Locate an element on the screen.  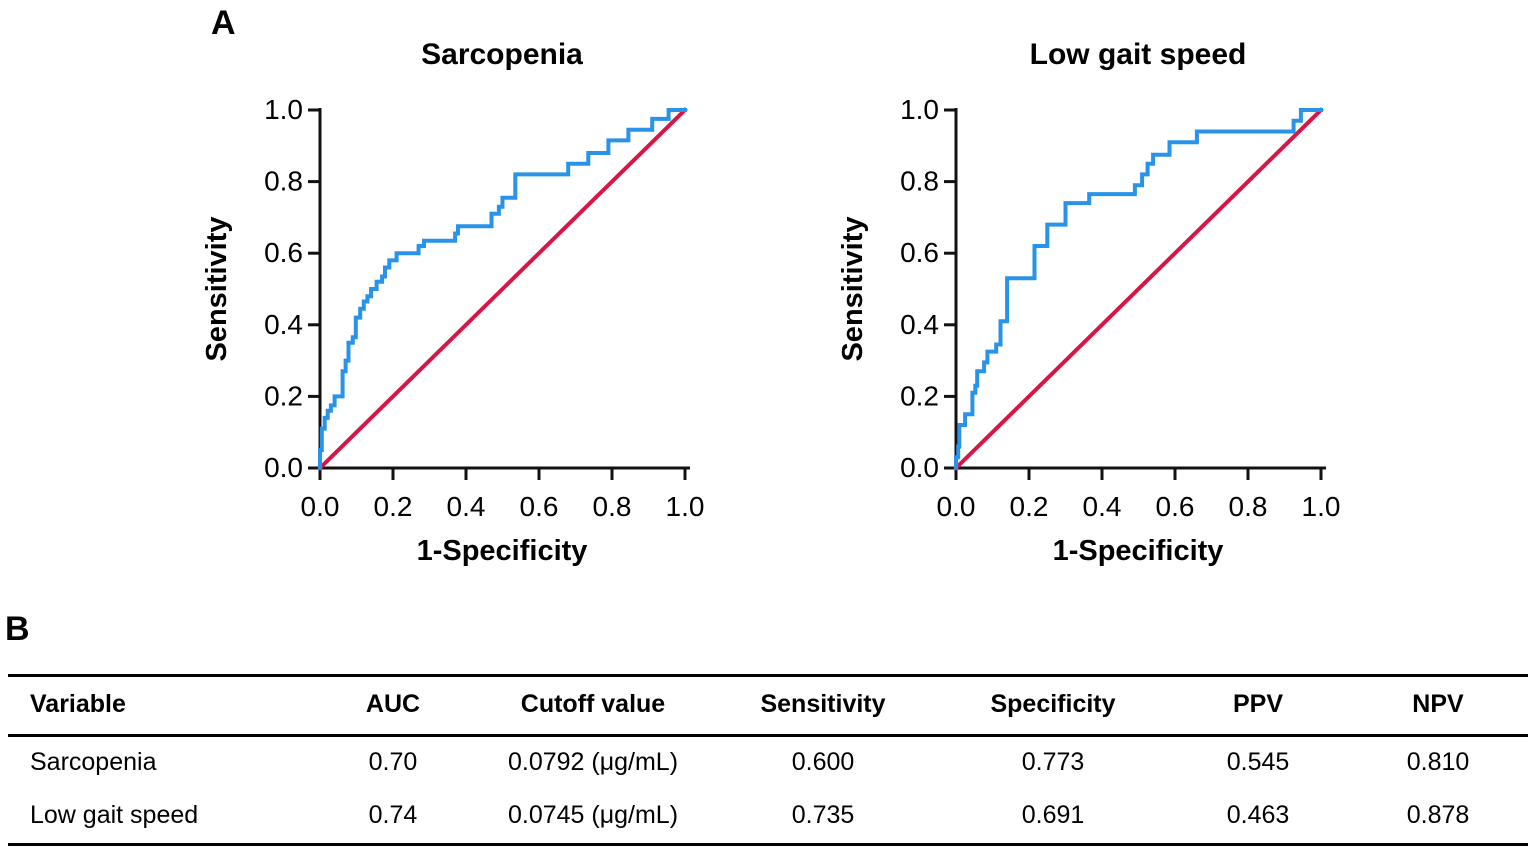
chart-title: Sarcopenia is located at coordinates (502, 54).